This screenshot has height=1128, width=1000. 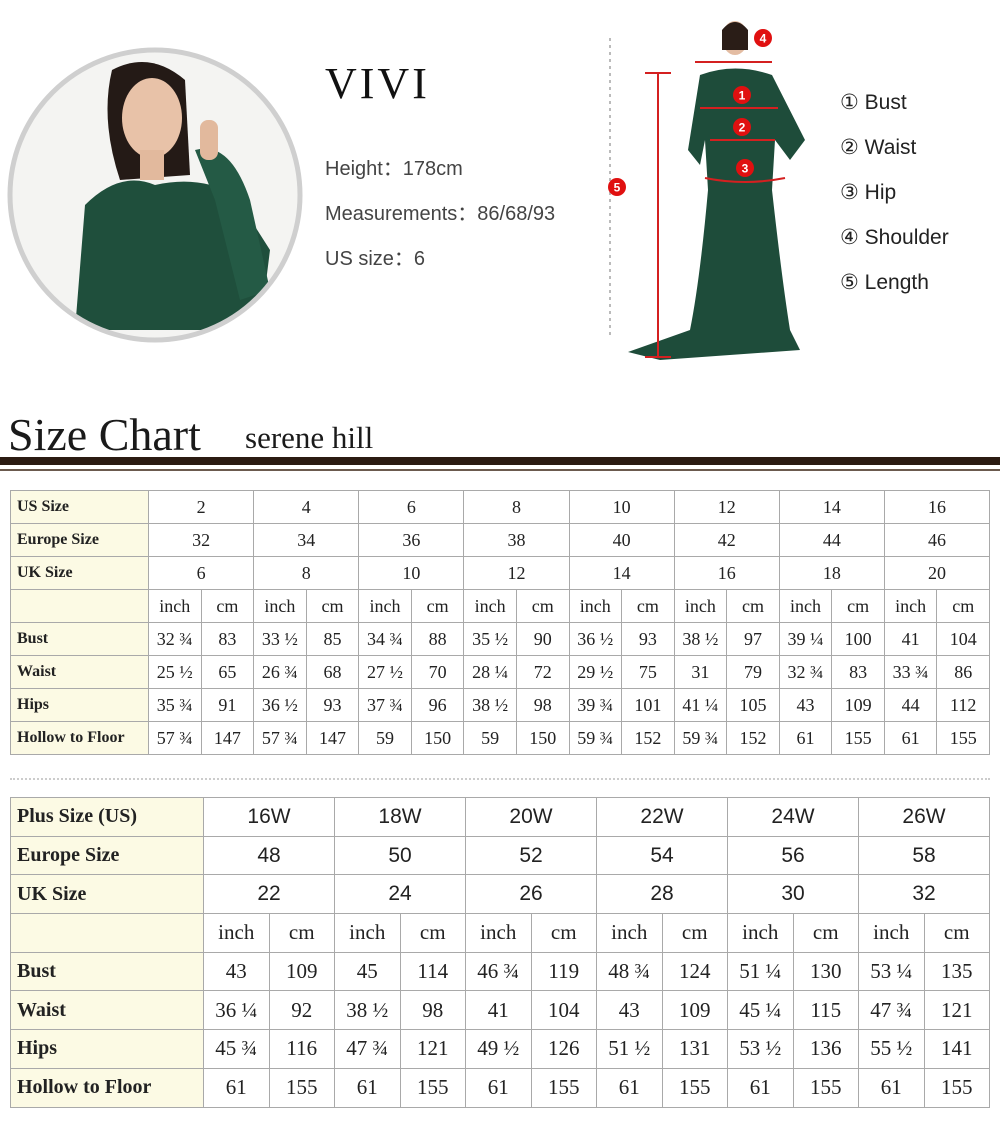 What do you see at coordinates (694, 1010) in the screenshot?
I see `measure-cell: 109` at bounding box center [694, 1010].